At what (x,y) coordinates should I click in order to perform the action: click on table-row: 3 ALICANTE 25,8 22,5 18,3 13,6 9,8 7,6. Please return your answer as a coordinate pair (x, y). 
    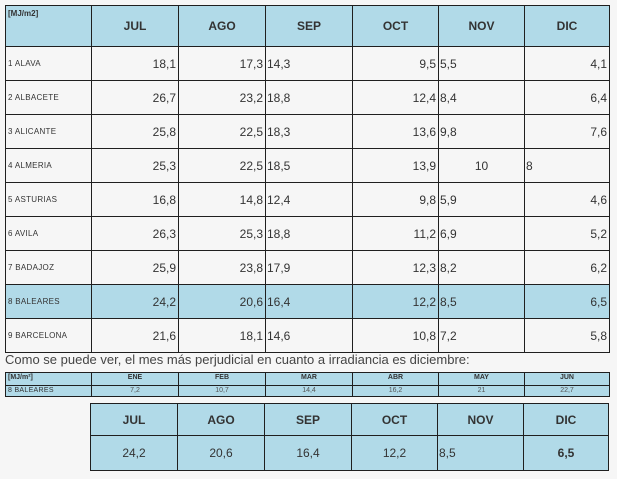
    Looking at the image, I should click on (307, 131).